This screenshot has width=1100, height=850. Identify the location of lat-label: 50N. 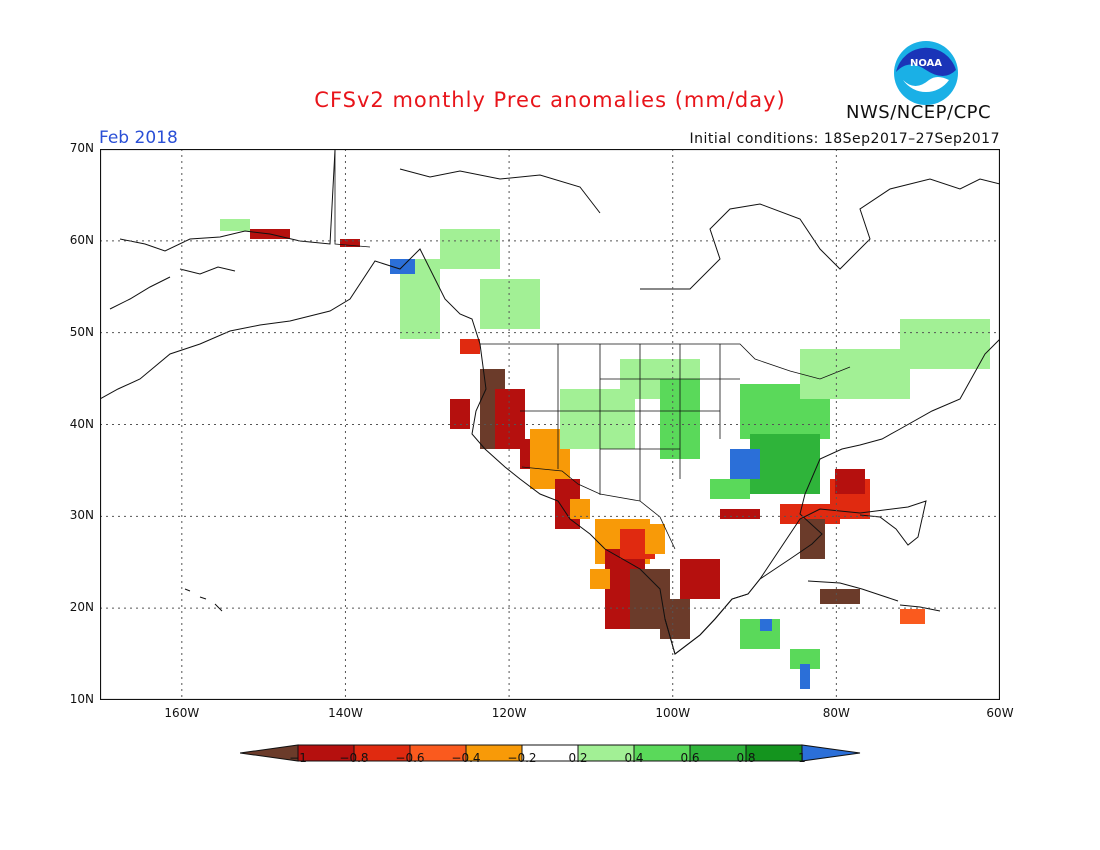
(81, 331).